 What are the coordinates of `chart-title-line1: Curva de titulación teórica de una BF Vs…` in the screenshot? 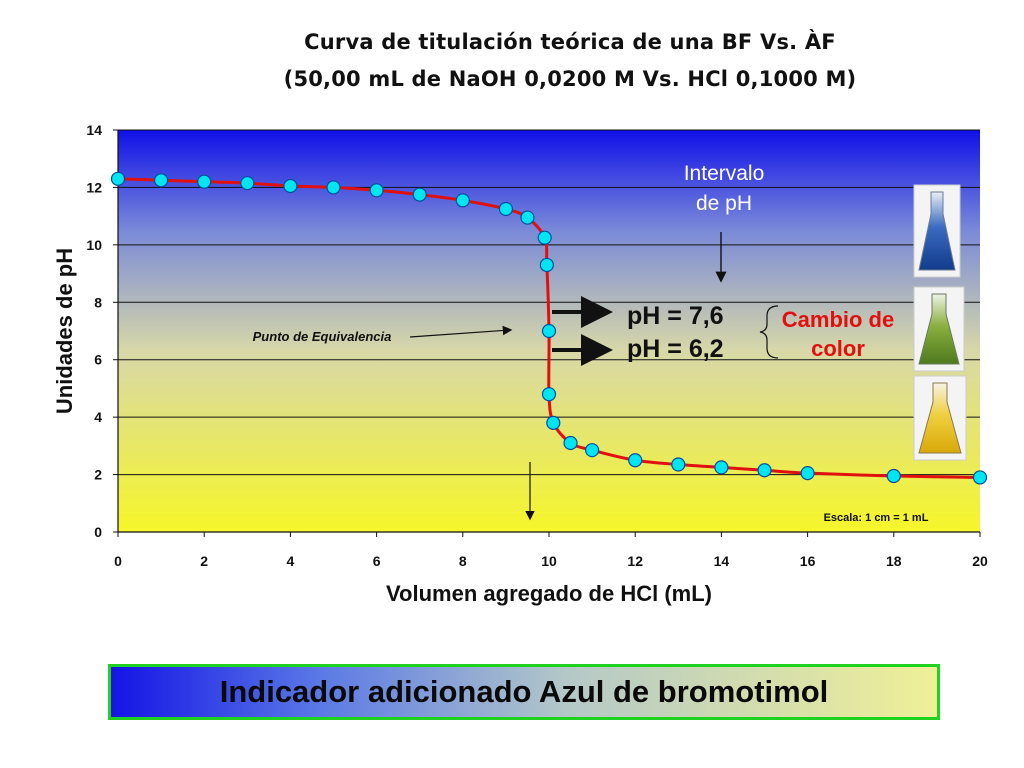 It's located at (570, 42).